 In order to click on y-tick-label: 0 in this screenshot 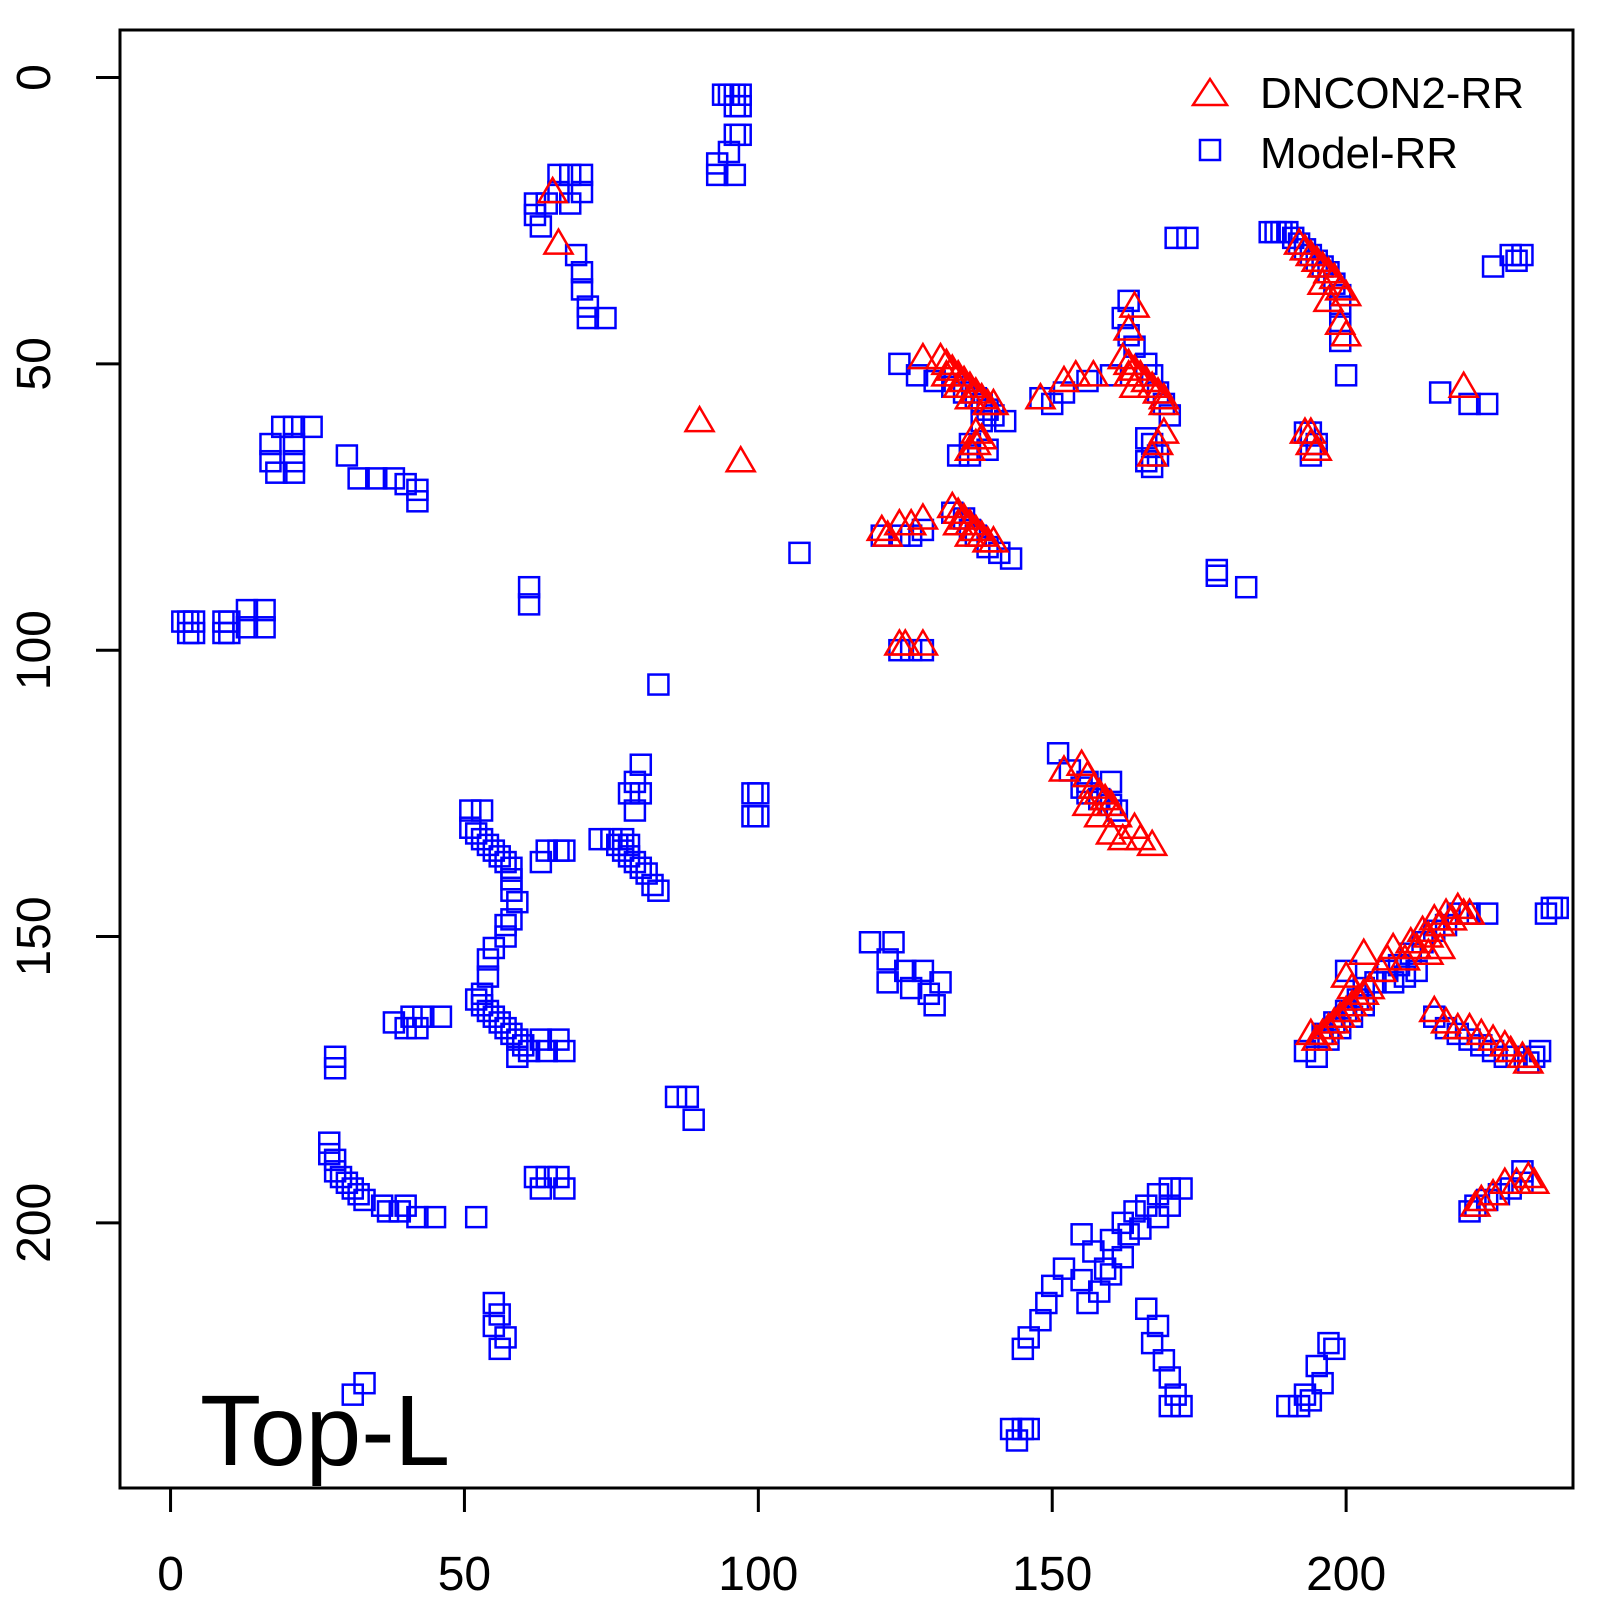, I will do `click(34, 77)`.